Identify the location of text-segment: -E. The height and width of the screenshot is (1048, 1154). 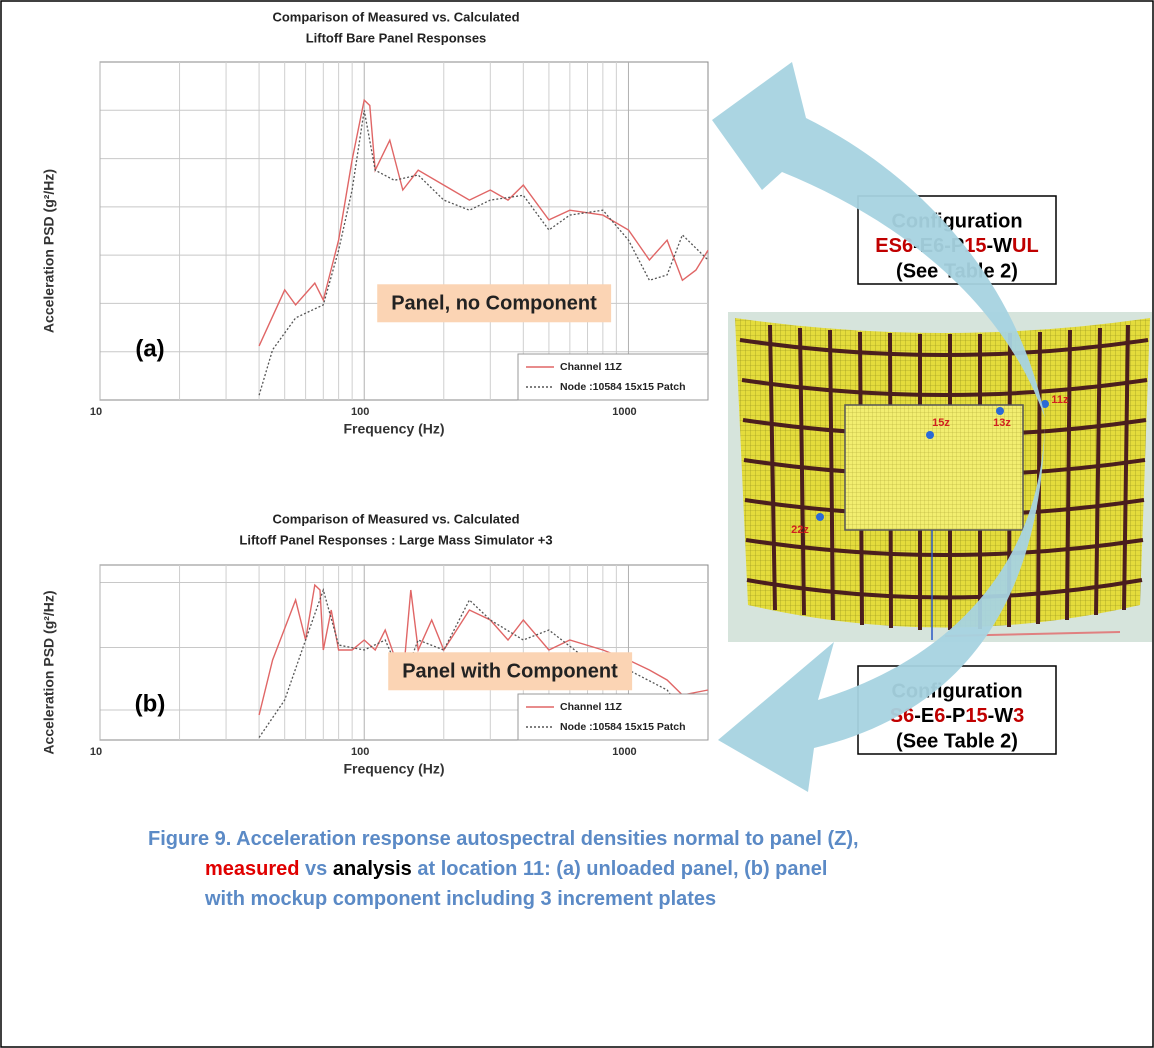
(924, 716).